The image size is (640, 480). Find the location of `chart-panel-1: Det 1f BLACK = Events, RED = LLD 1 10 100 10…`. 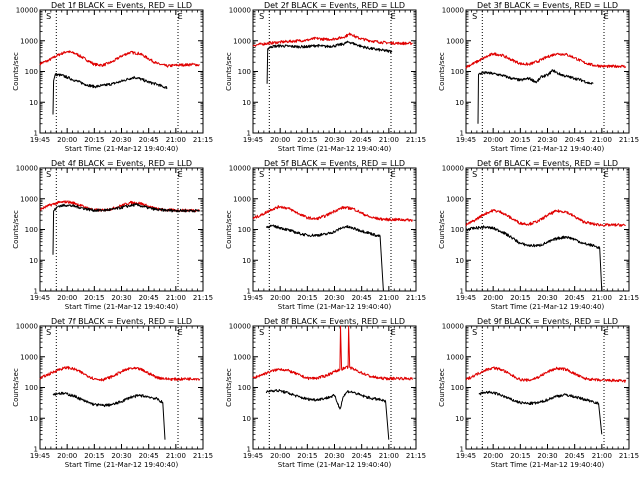

chart-panel-1: Det 1f BLACK = Events, RED = LLD 1 10 100 10… is located at coordinates (112, 77).